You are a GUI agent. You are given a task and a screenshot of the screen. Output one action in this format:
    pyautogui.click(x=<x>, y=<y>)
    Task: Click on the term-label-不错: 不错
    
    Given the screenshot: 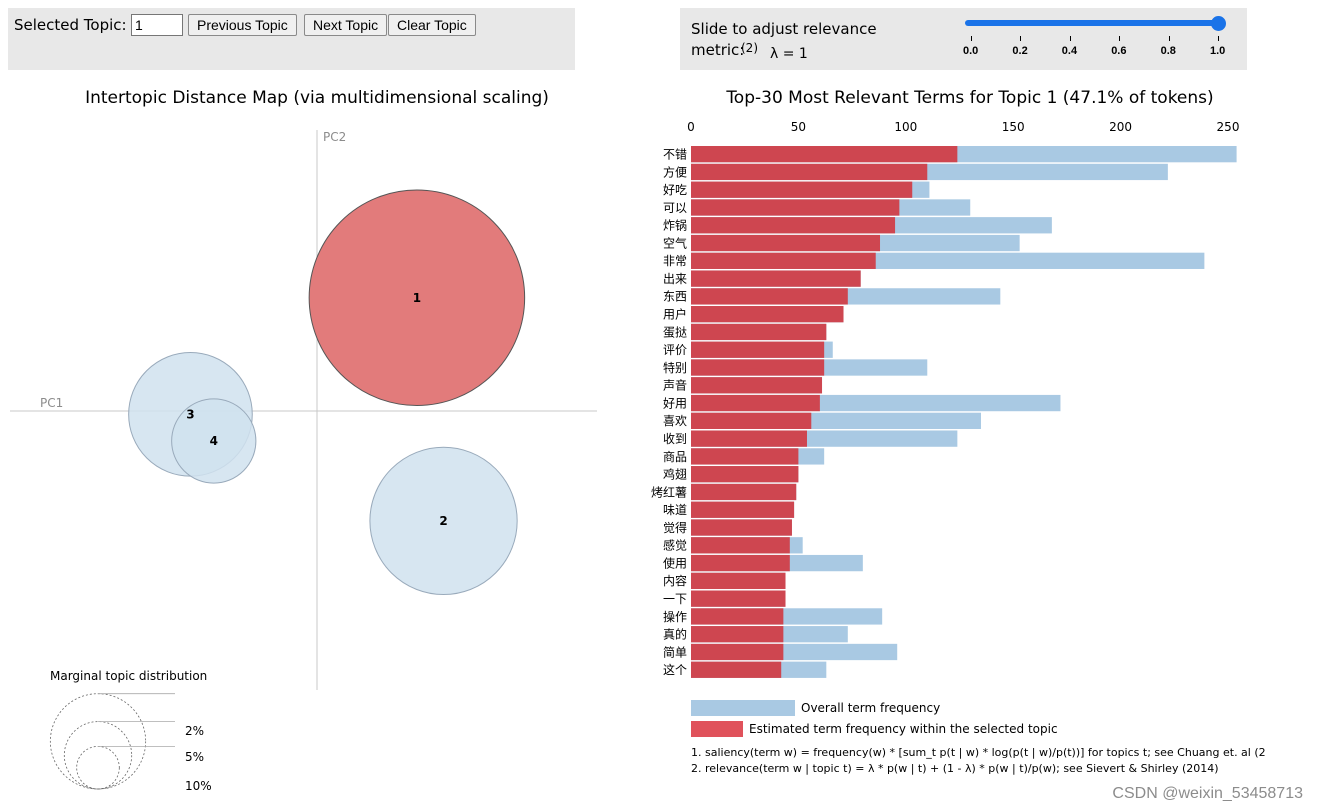 What is the action you would take?
    pyautogui.click(x=675, y=155)
    